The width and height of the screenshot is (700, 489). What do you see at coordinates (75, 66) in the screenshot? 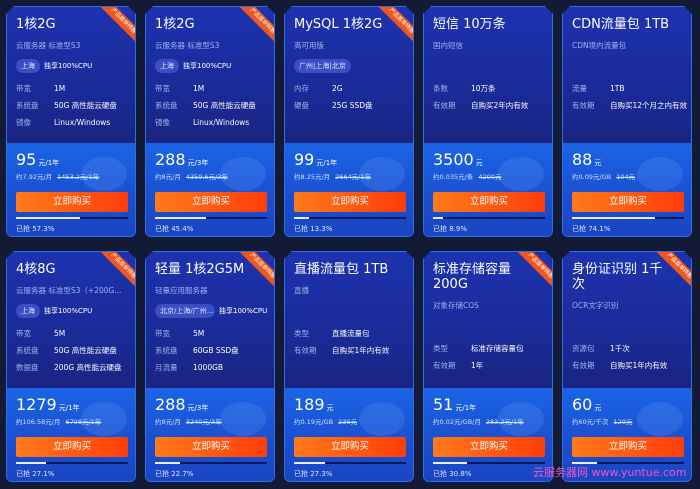
I see `region-tags: 上海 独享100%CPU` at bounding box center [75, 66].